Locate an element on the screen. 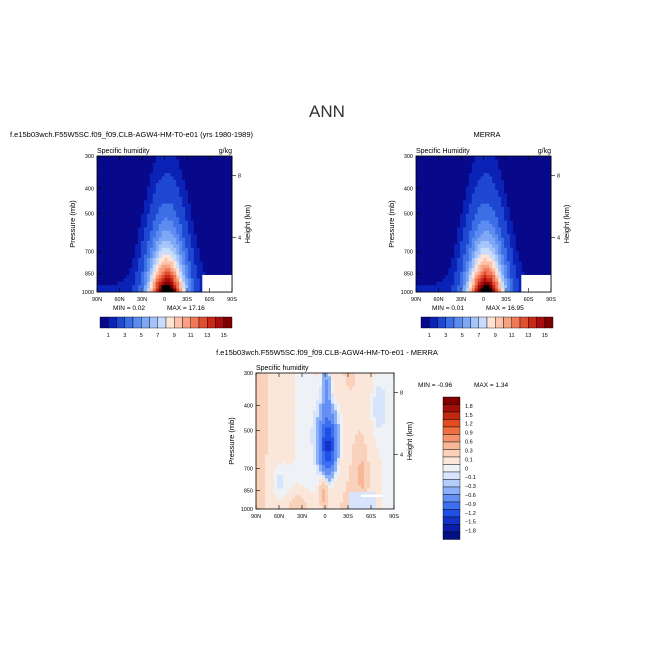 This screenshot has width=654, height=654. x-tick-label: 30N is located at coordinates (142, 300).